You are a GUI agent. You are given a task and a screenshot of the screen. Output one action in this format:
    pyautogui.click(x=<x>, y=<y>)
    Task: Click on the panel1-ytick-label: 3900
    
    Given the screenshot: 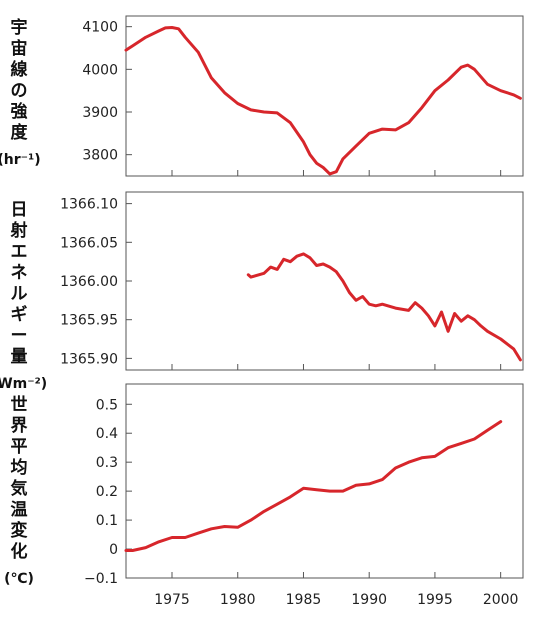 What is the action you would take?
    pyautogui.click(x=100, y=113)
    